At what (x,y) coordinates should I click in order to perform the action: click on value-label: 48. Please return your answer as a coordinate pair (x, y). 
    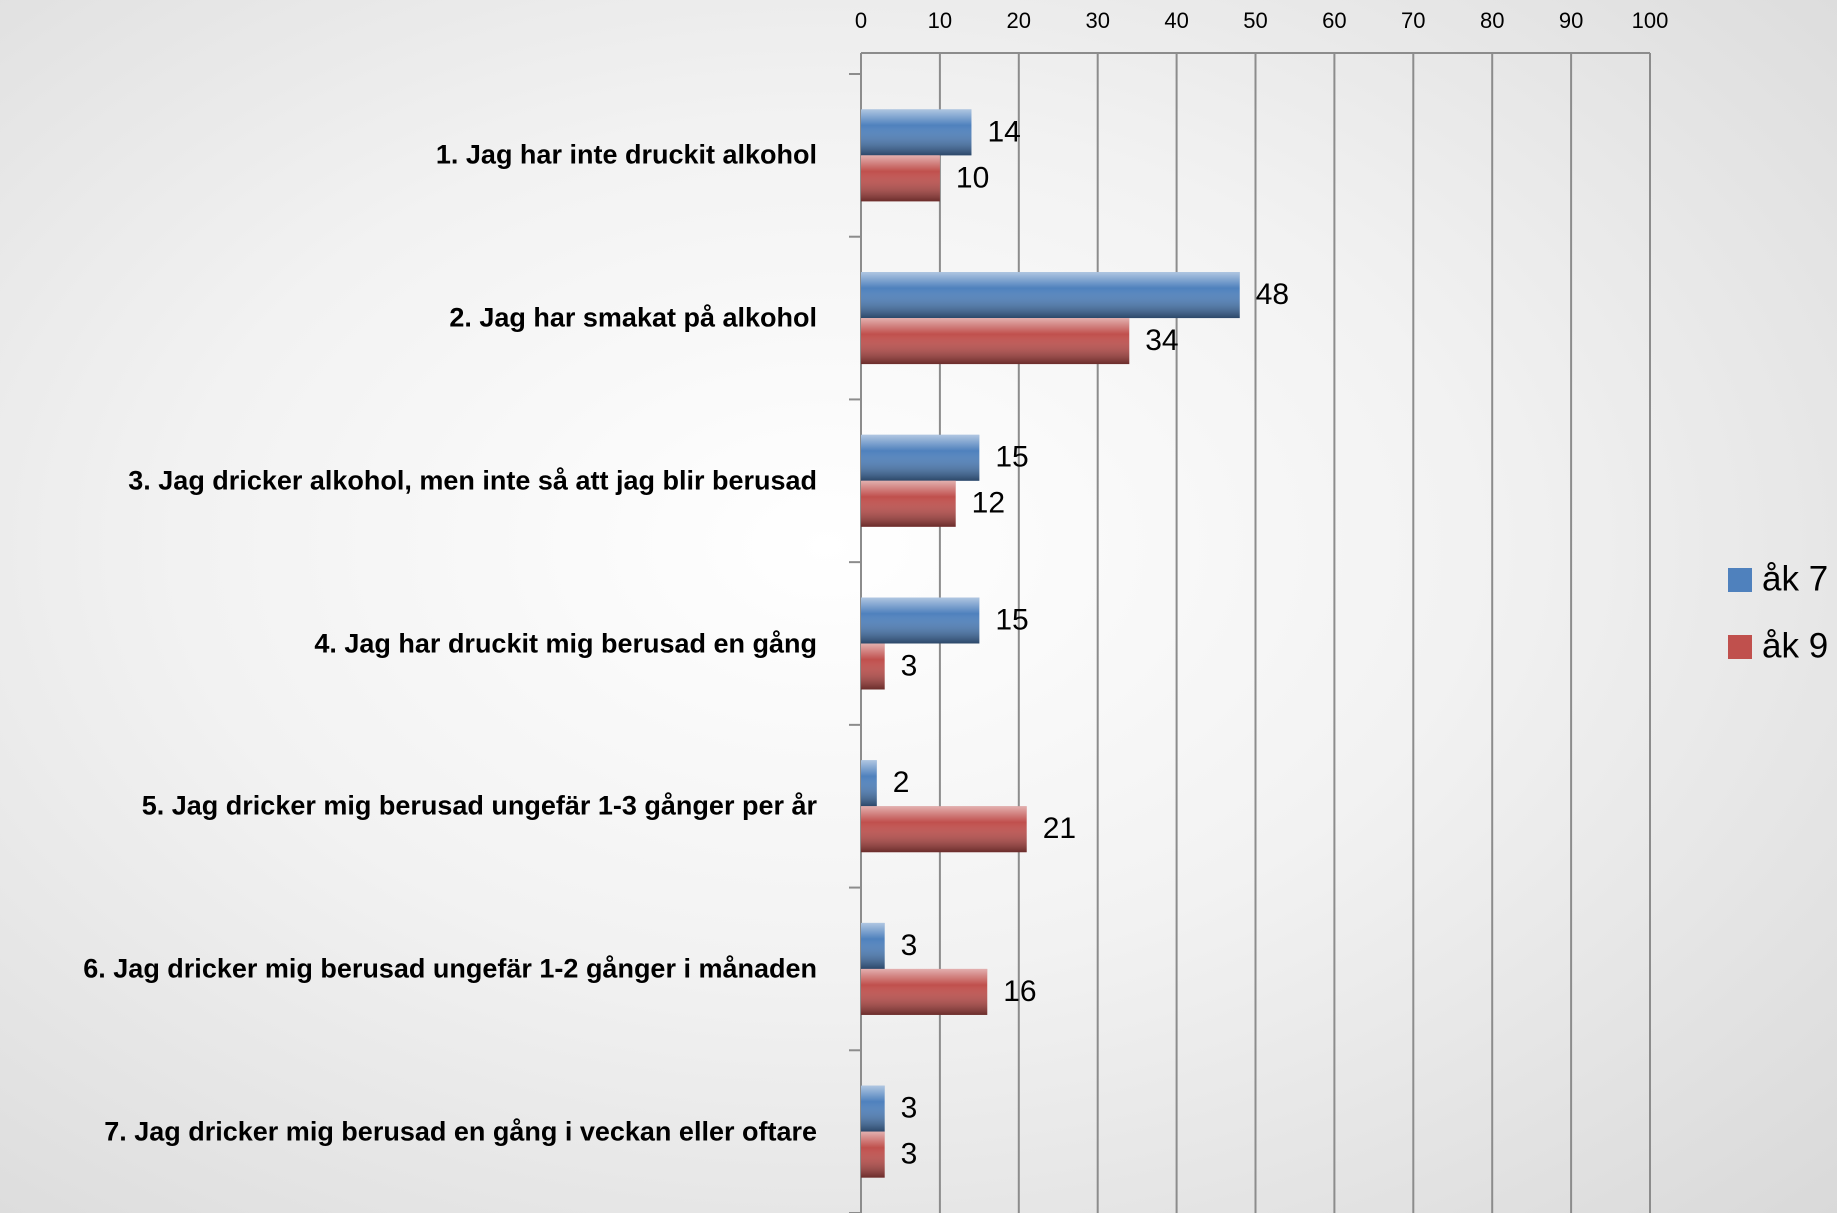
    Looking at the image, I should click on (1272, 294).